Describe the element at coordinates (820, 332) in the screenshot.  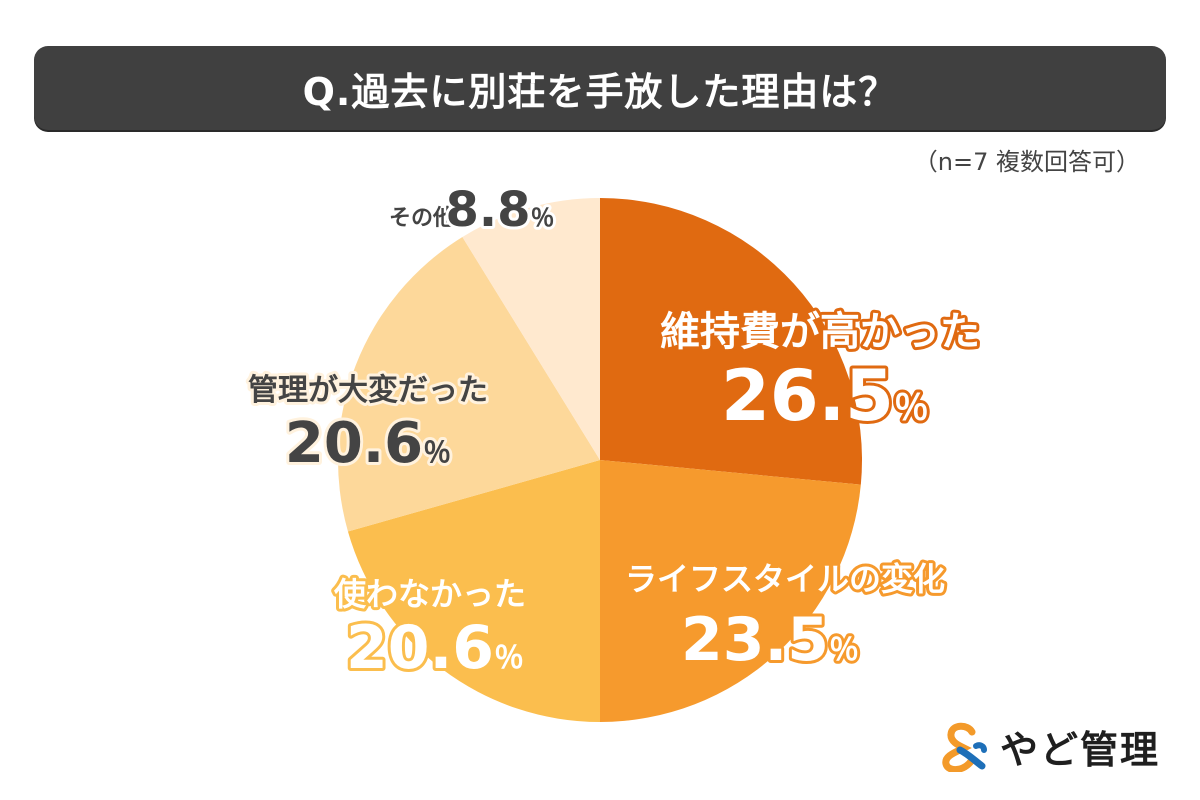
I see `slice-label-1: 維持費が高かった` at that location.